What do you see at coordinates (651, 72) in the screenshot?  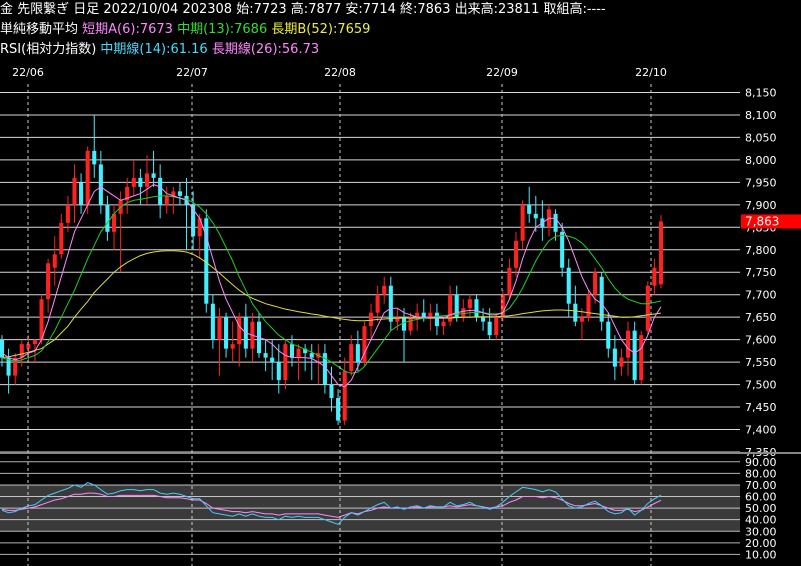 I see `x-label-2210: 22/10` at bounding box center [651, 72].